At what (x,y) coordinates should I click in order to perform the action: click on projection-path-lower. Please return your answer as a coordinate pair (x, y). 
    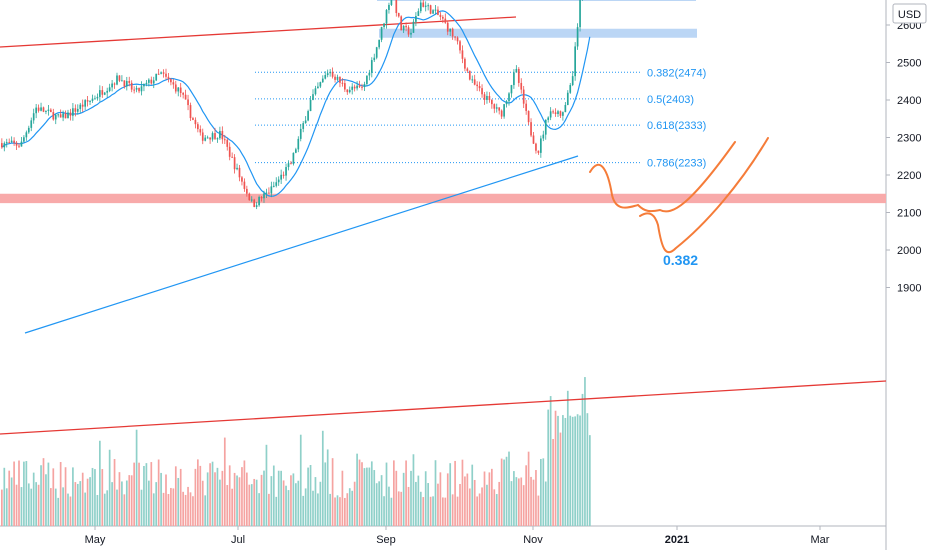
    Looking at the image, I should click on (704, 195).